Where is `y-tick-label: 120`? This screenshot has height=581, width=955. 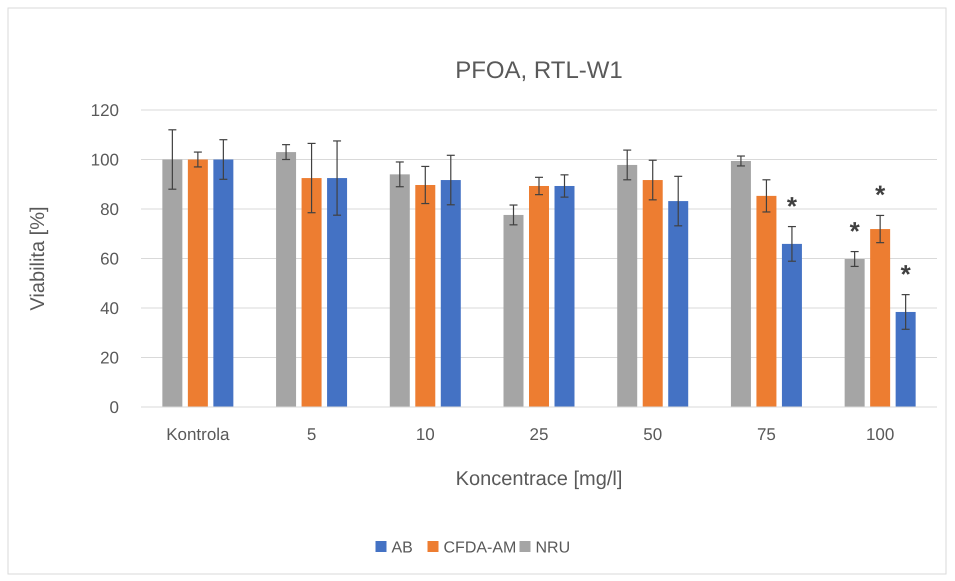 y-tick-label: 120 is located at coordinates (104, 110).